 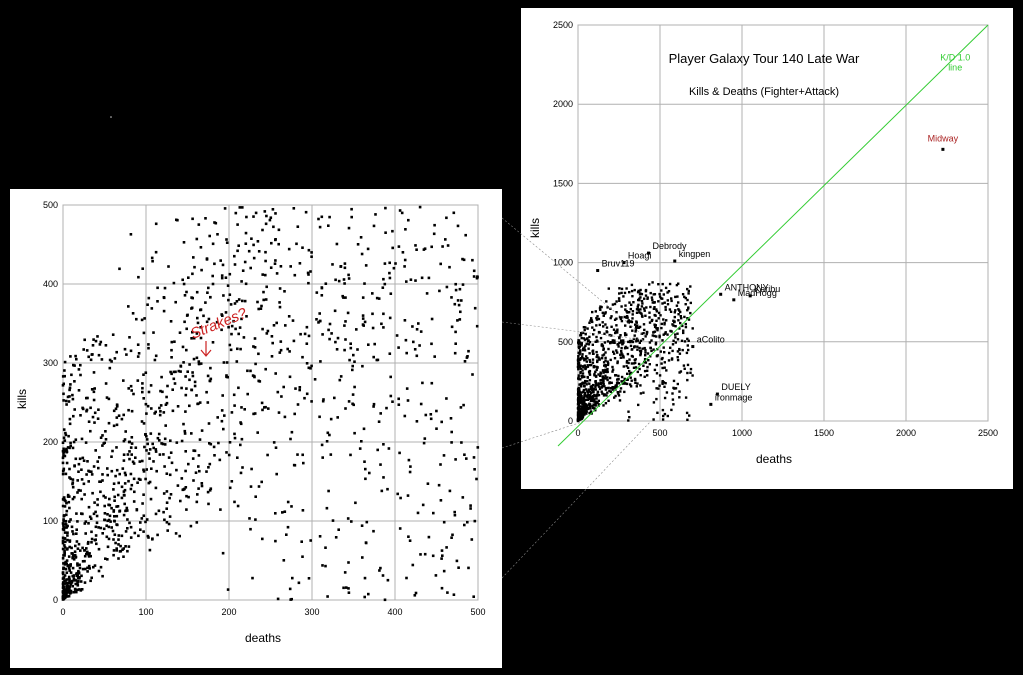 I want to click on y-tick-label: 300, so click(x=50, y=363).